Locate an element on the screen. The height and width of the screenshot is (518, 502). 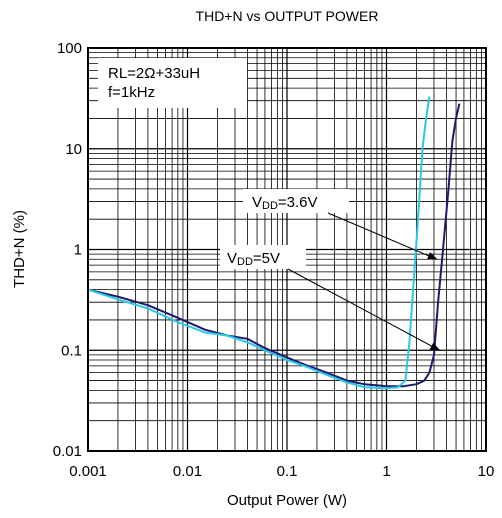
y-tick-label: 100 is located at coordinates (69, 48).